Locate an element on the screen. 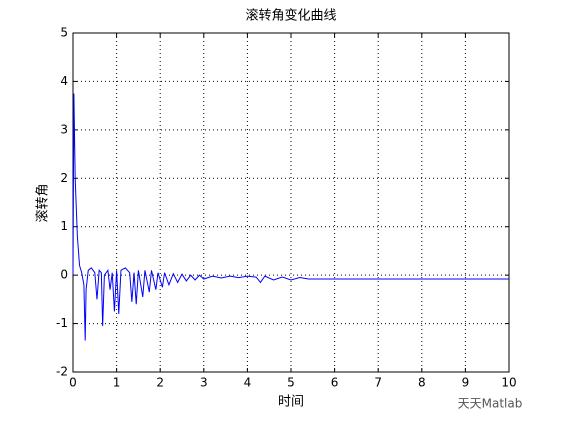  y-tick-label: 3 is located at coordinates (64, 129).